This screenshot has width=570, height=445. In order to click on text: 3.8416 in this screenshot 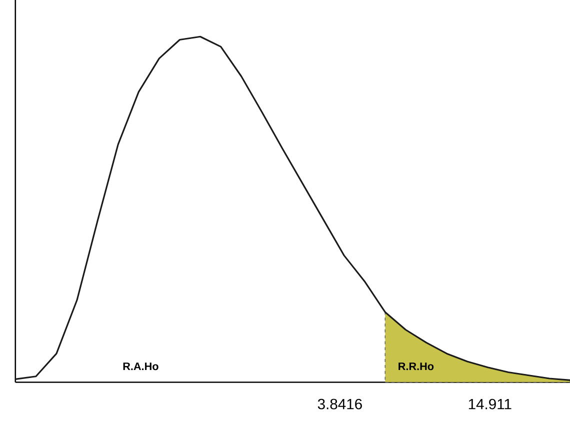, I will do `click(340, 404)`.